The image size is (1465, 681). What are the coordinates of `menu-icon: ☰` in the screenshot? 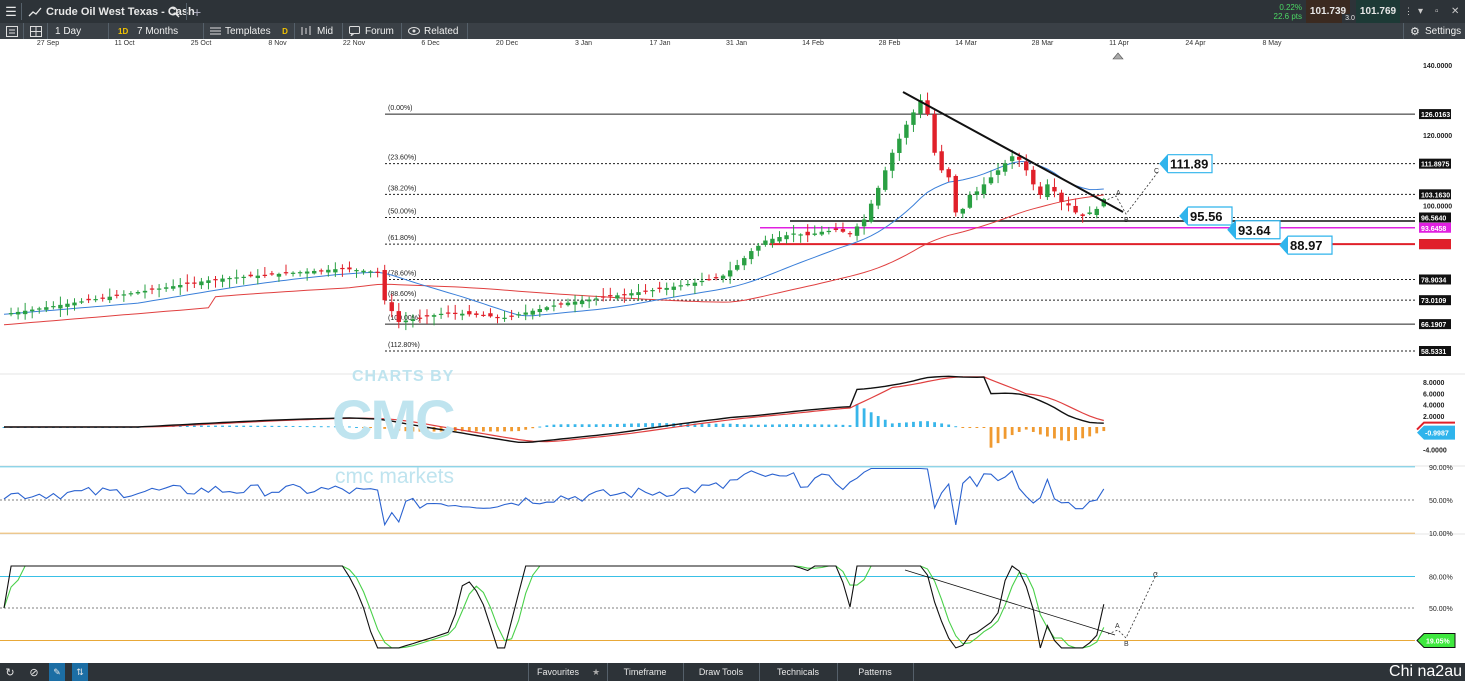 It's located at (11, 11).